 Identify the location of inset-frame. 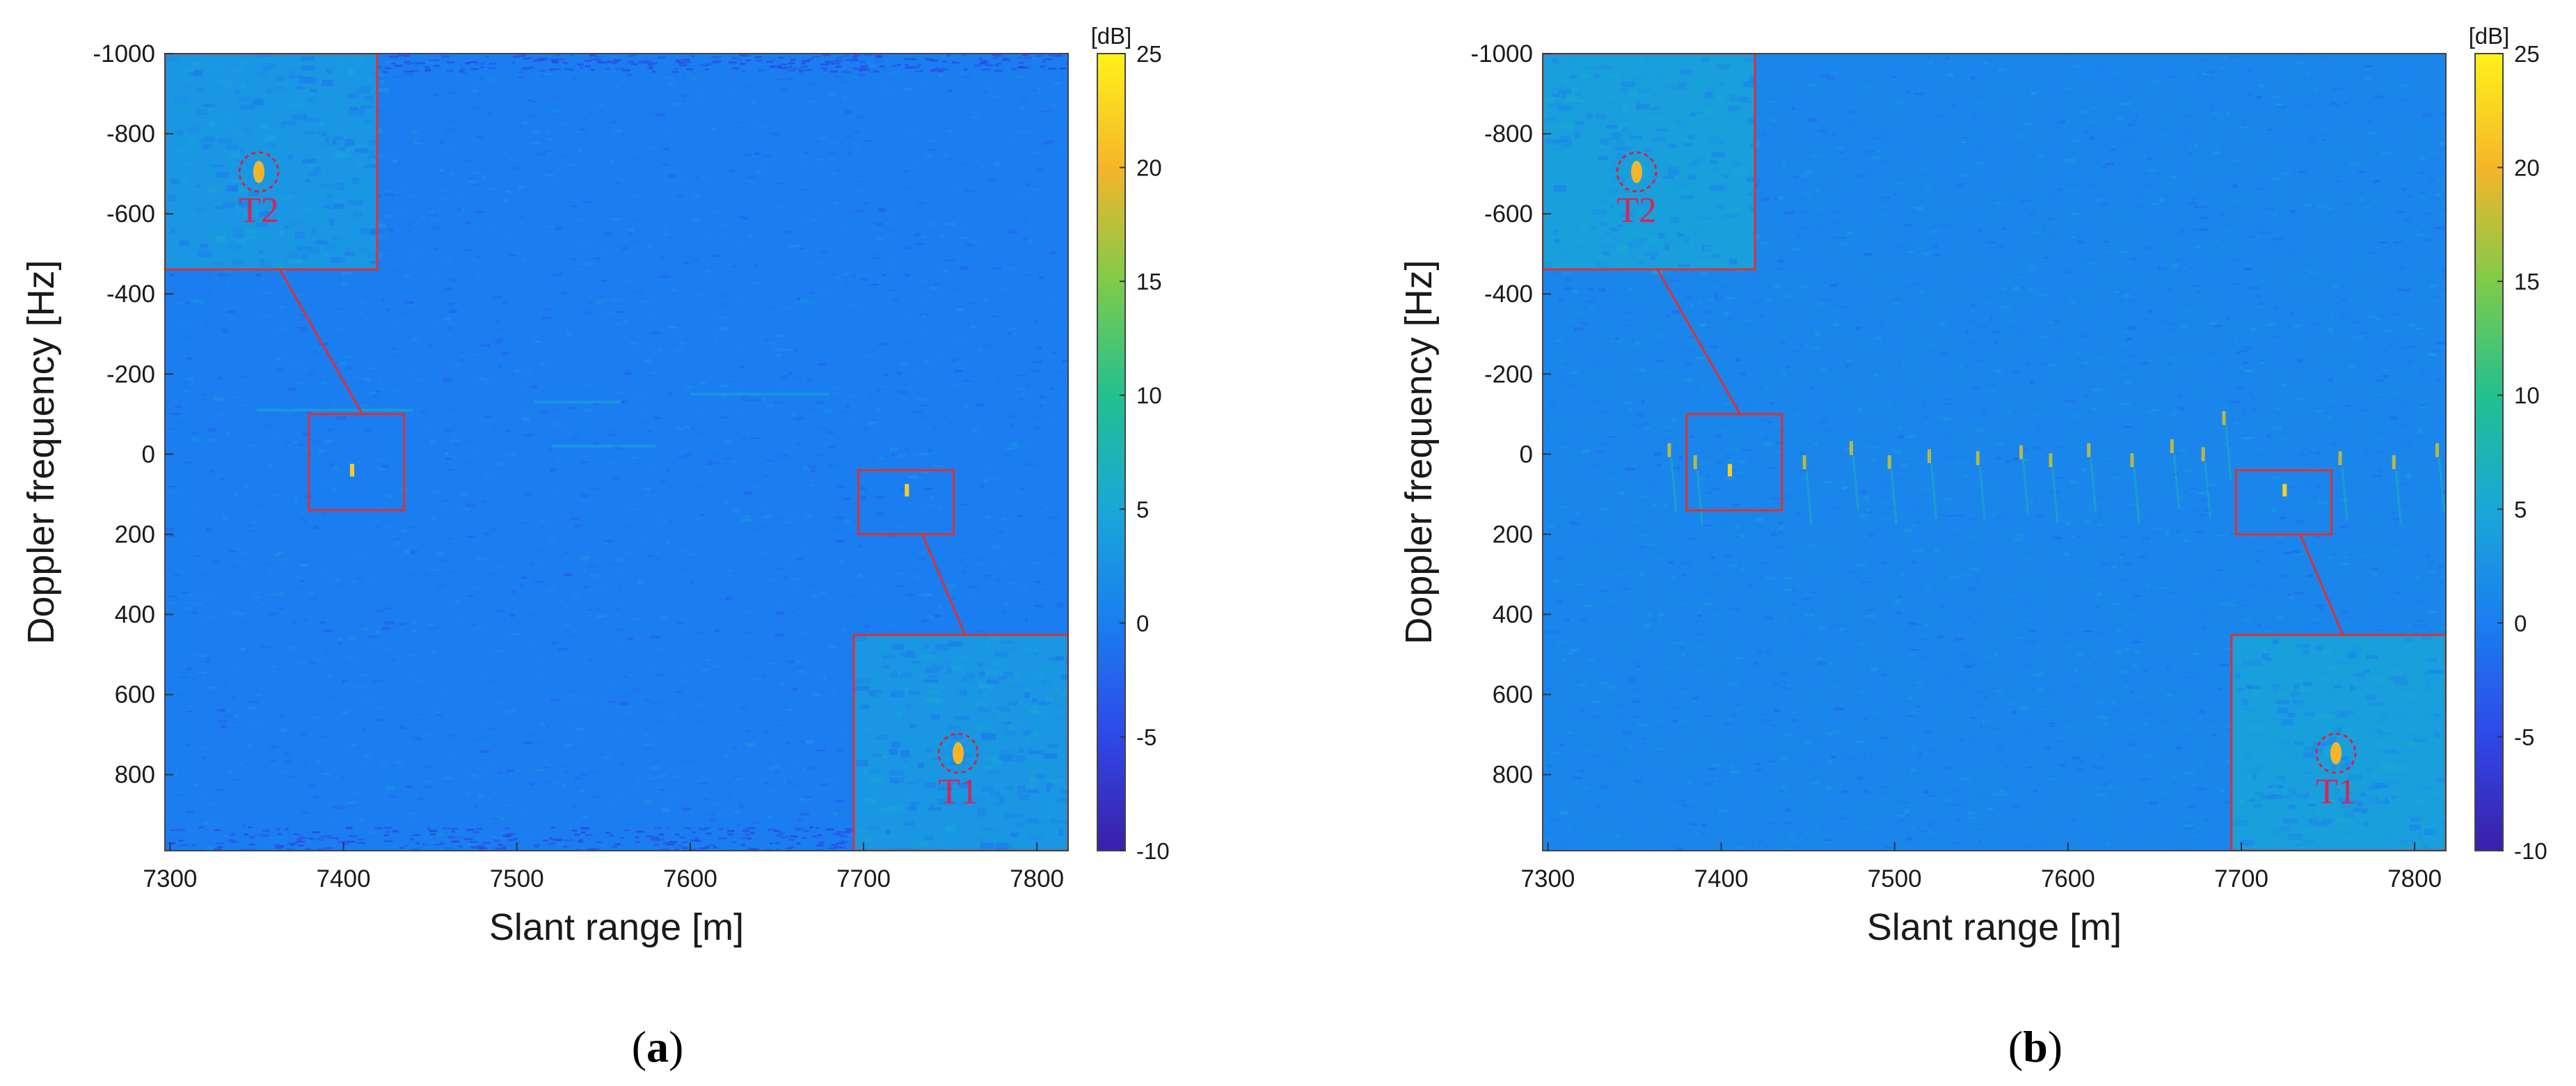
(2338, 742).